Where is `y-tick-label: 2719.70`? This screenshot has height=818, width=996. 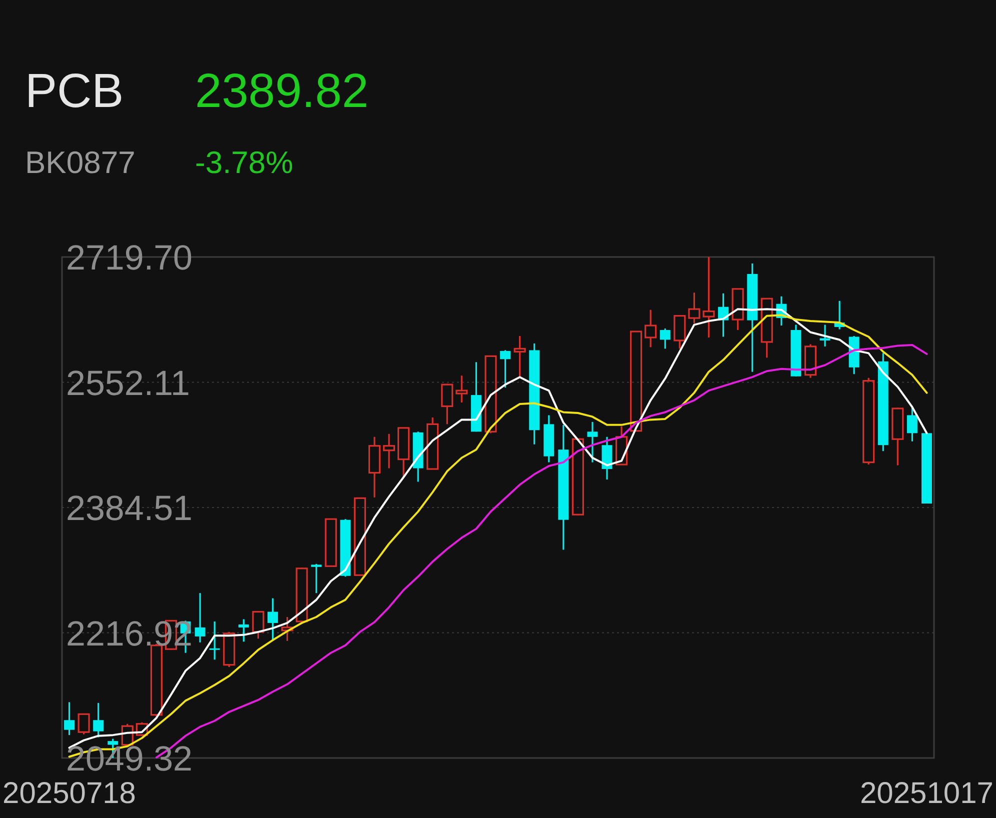
y-tick-label: 2719.70 is located at coordinates (129, 258).